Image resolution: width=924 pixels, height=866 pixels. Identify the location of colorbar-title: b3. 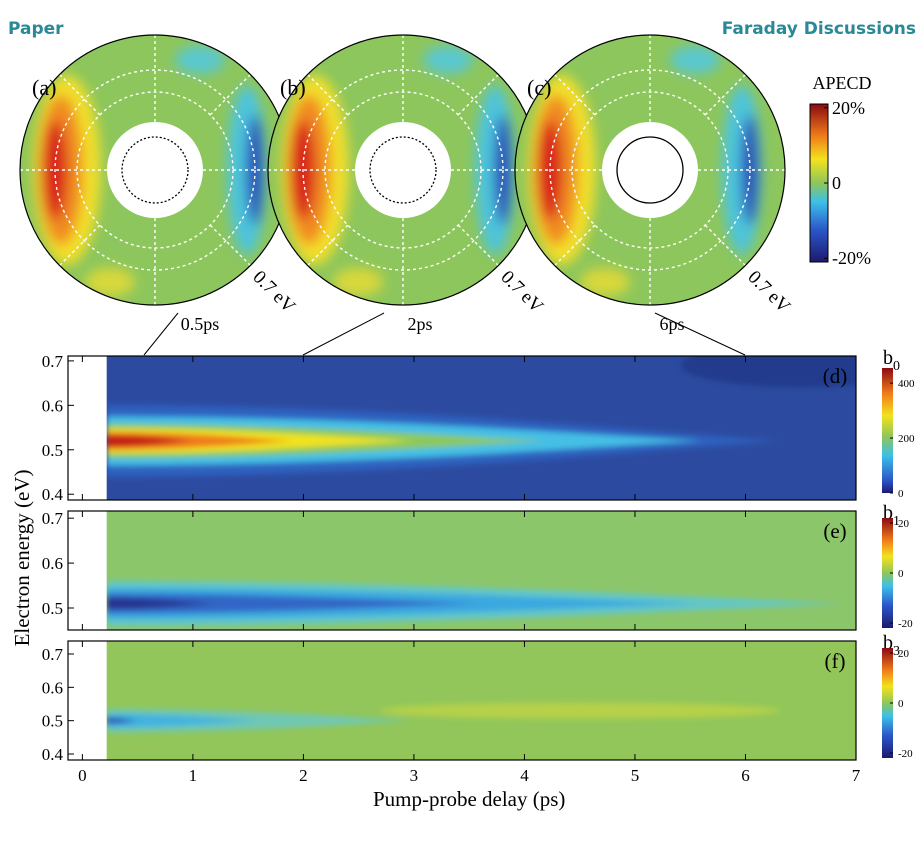
(891, 645).